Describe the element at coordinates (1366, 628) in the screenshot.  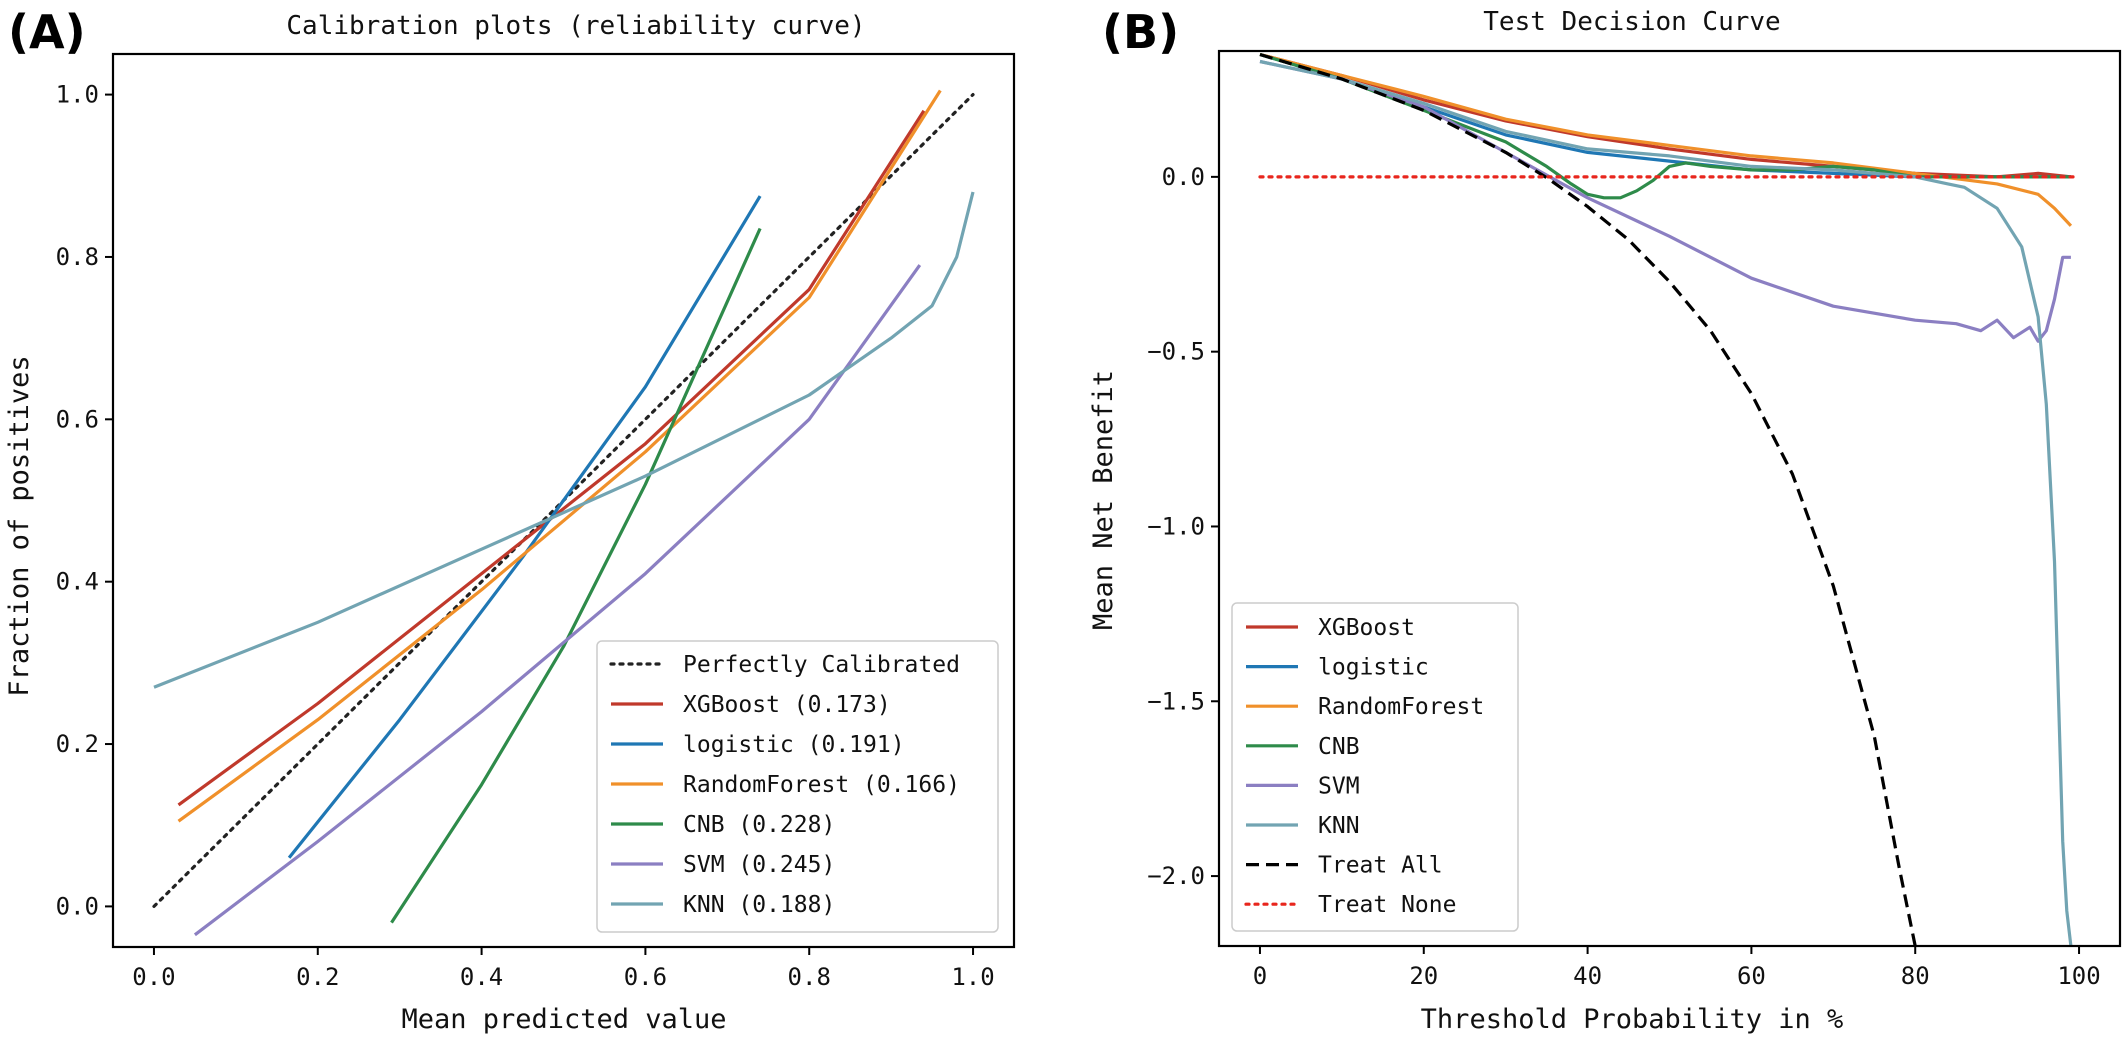
I see `decision-curve-legend-label-xgboost: XGBoost` at that location.